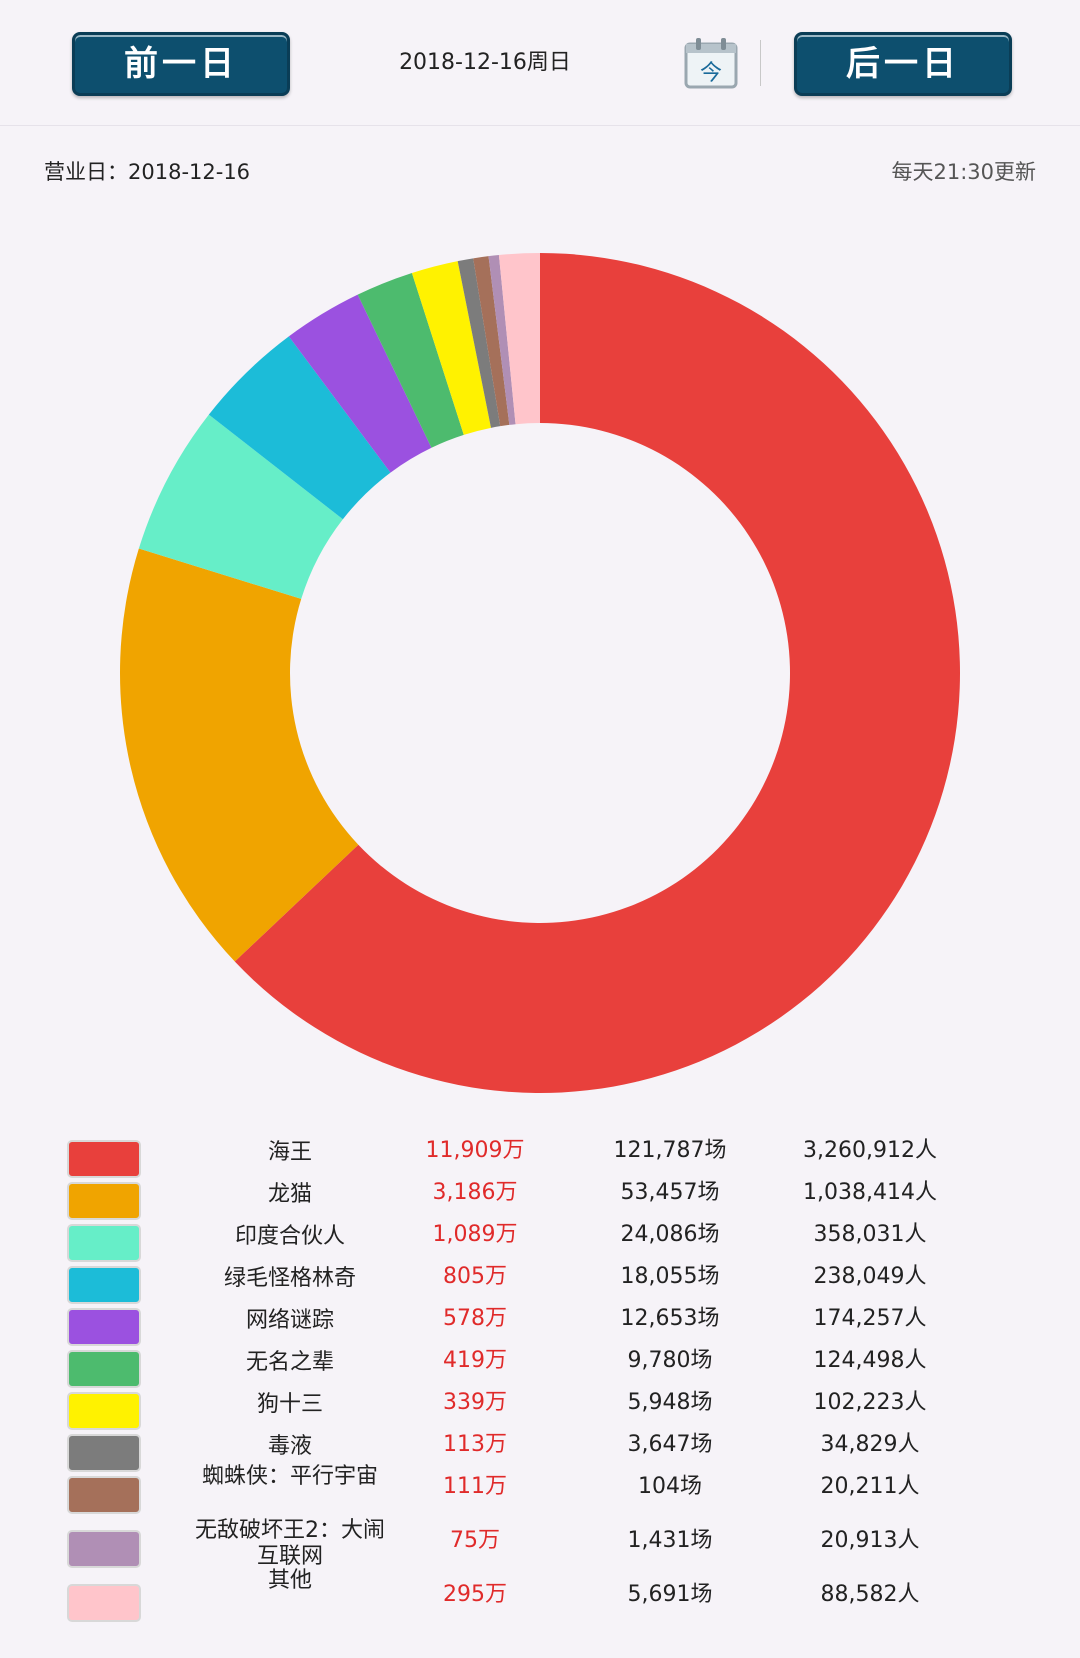  I want to click on movie-name: 其他, so click(289, 1580).